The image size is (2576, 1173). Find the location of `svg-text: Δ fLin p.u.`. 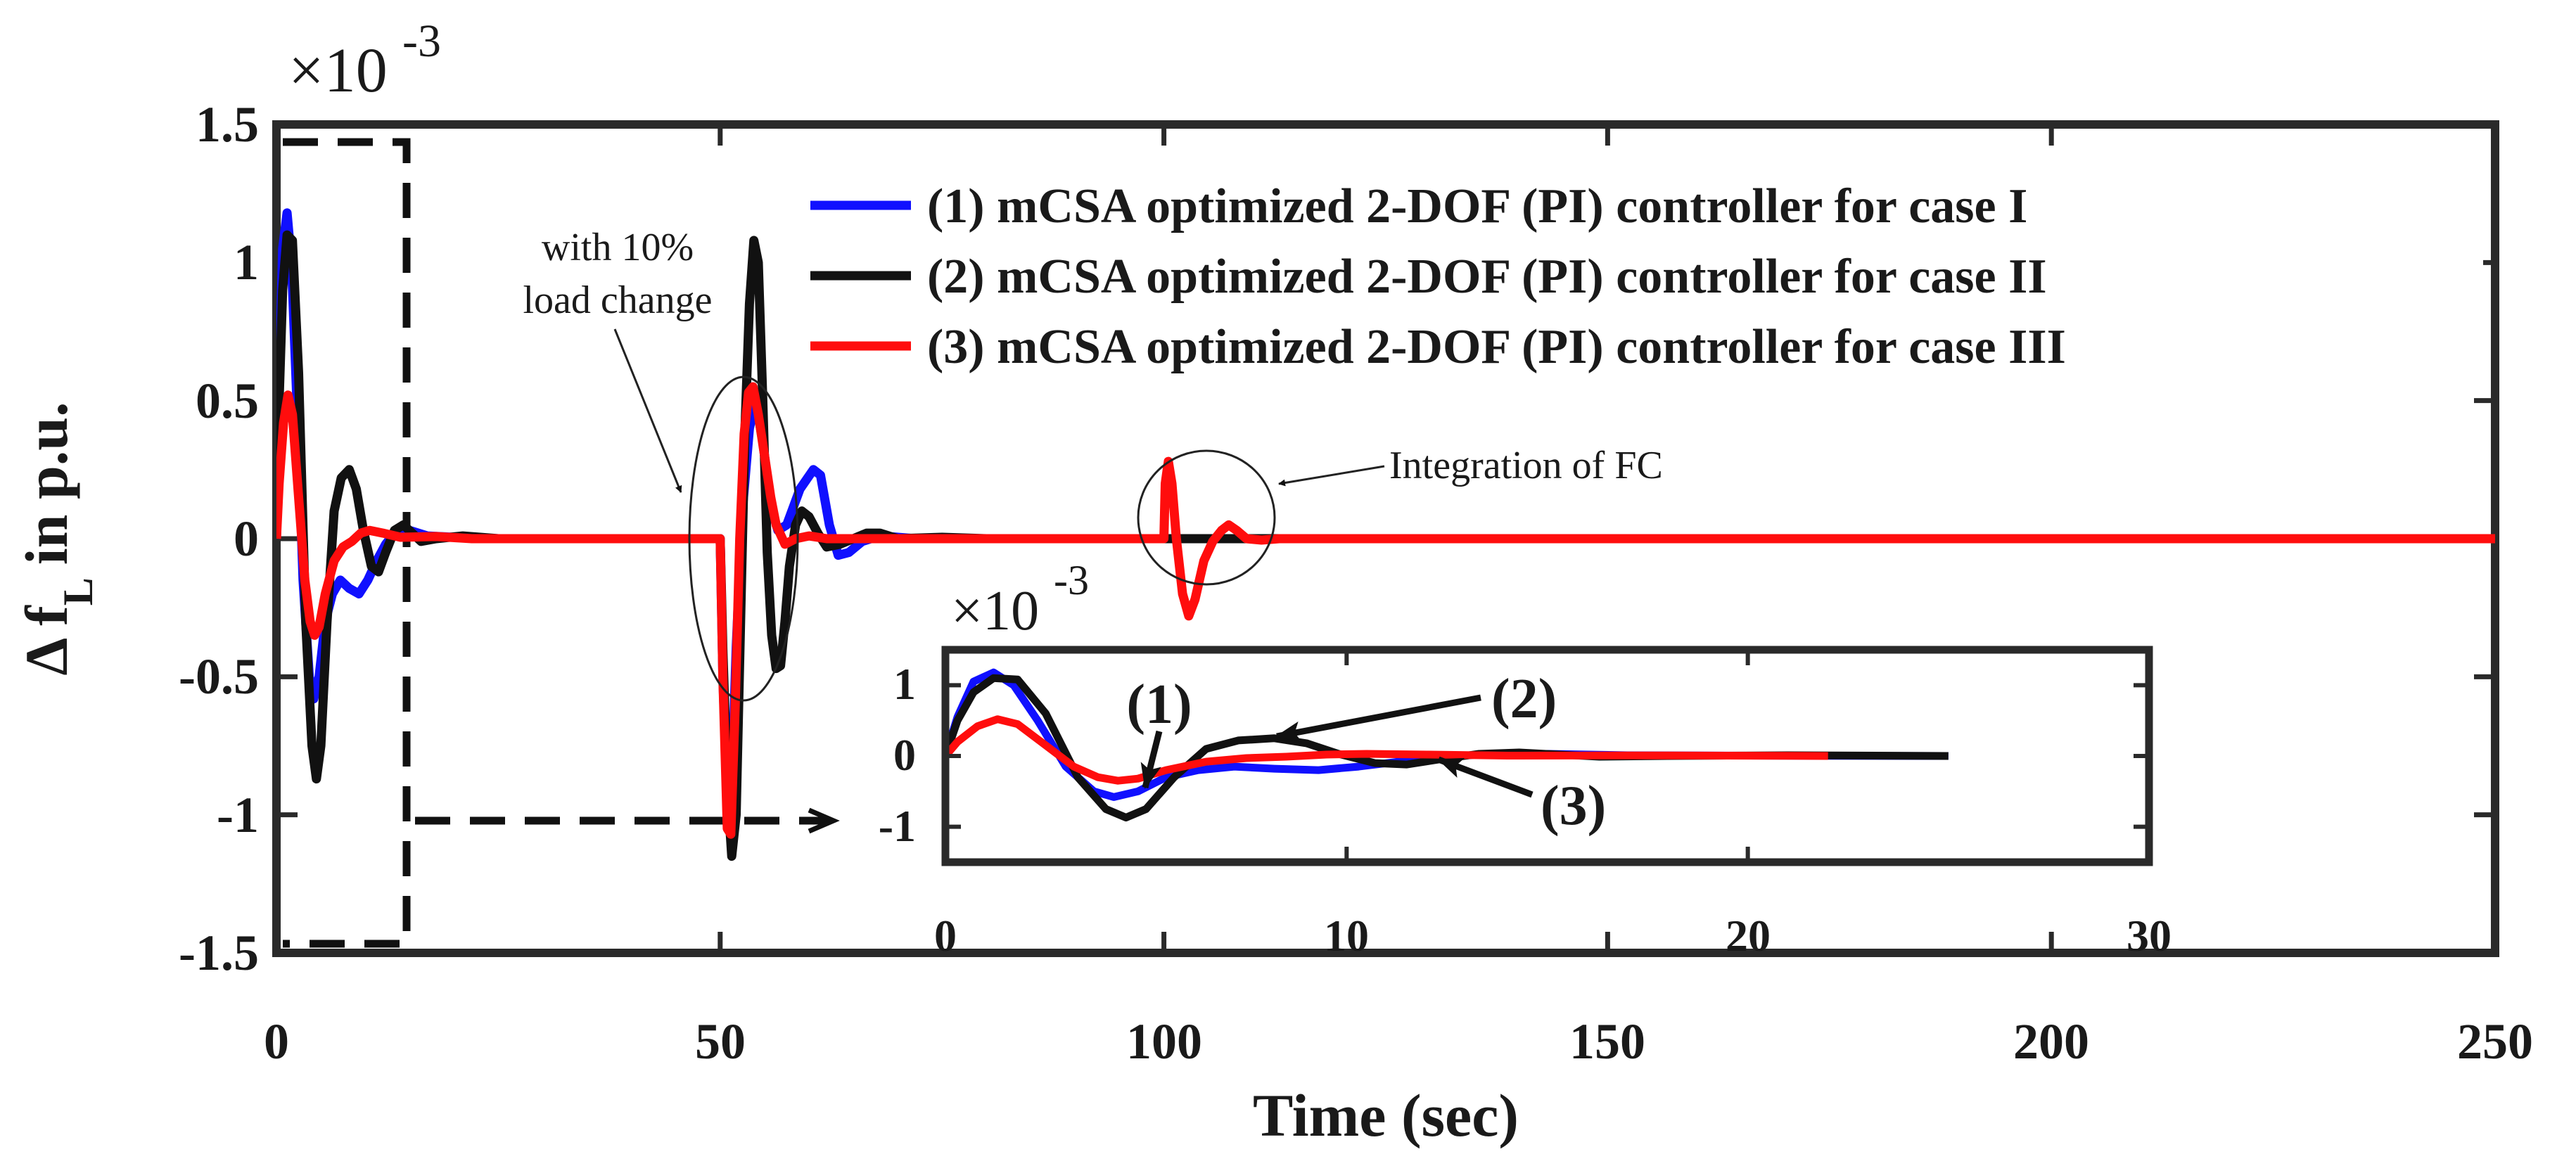

svg-text: Δ fLin p.u. is located at coordinates (57, 538).